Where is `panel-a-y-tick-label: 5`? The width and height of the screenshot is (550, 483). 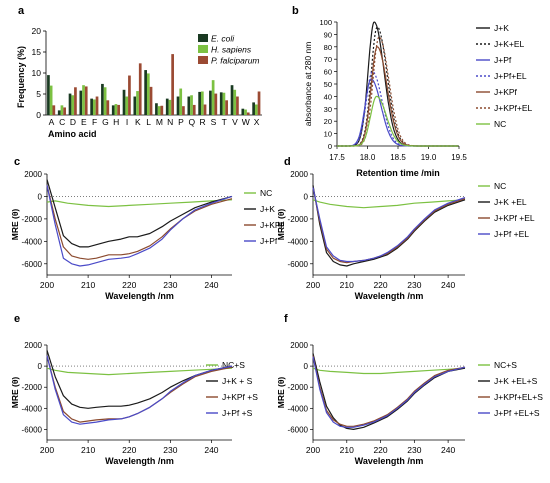
panel-a-y-tick-label: 5 is located at coordinates (38, 94).